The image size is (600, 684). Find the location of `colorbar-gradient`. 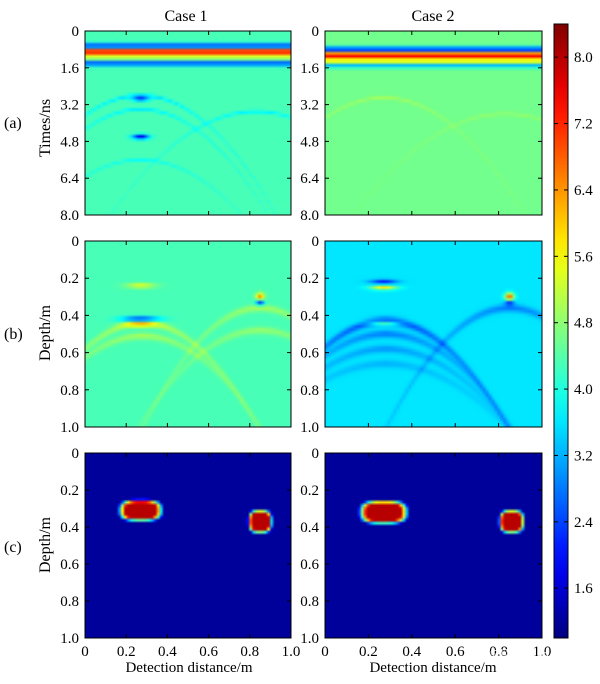

colorbar-gradient is located at coordinates (561, 331).